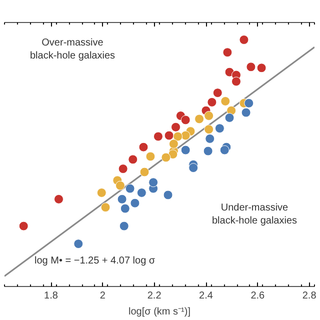 The image size is (320, 320). What do you see at coordinates (258, 296) in the screenshot?
I see `x-tick-label: 2.6` at bounding box center [258, 296].